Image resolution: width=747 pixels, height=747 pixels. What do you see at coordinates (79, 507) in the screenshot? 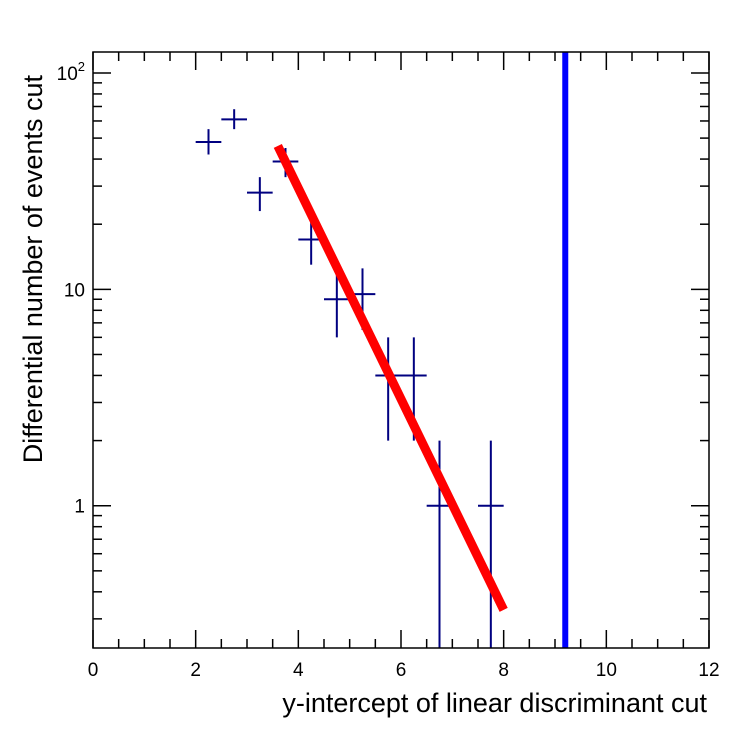
I see `y-tick-label: 1` at bounding box center [79, 507].